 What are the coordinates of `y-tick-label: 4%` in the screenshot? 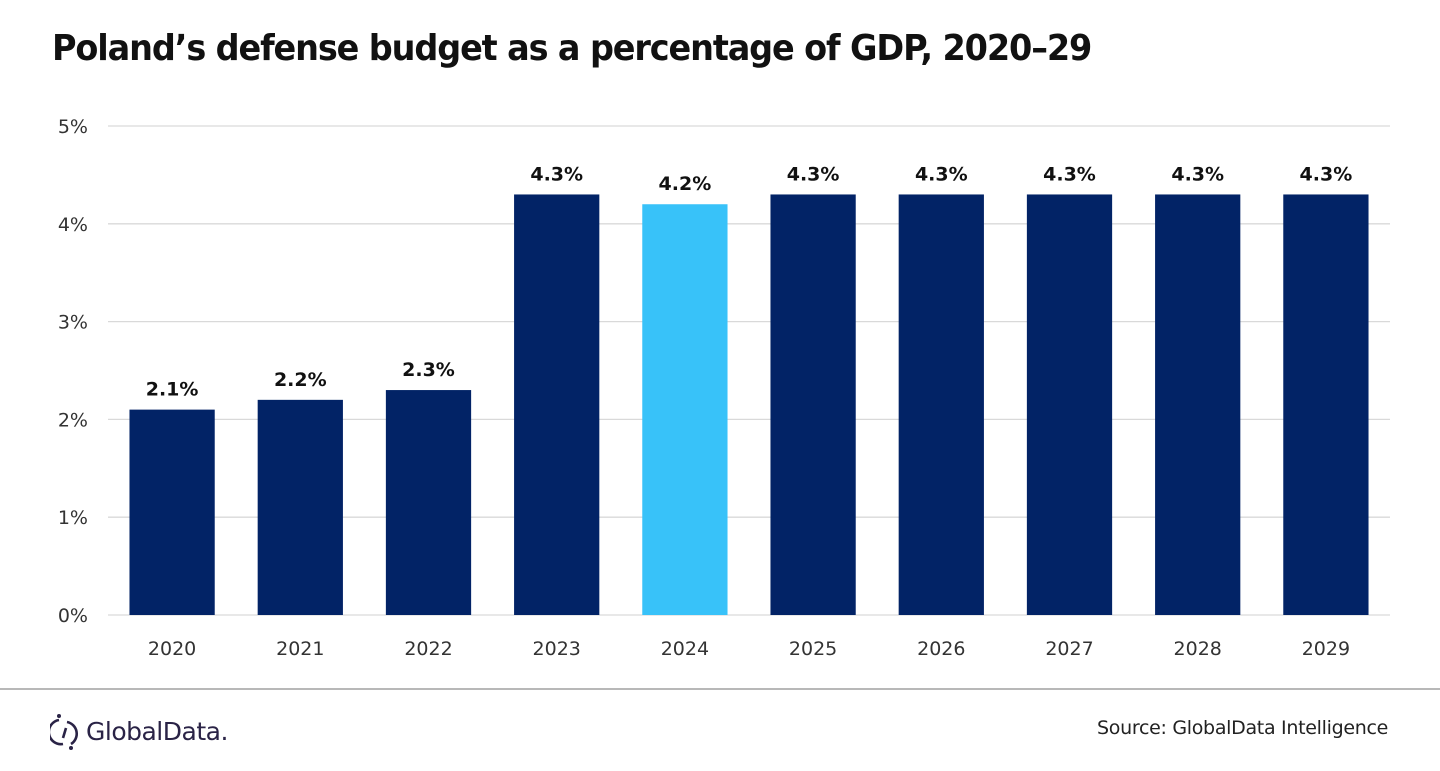 It's located at (73, 225).